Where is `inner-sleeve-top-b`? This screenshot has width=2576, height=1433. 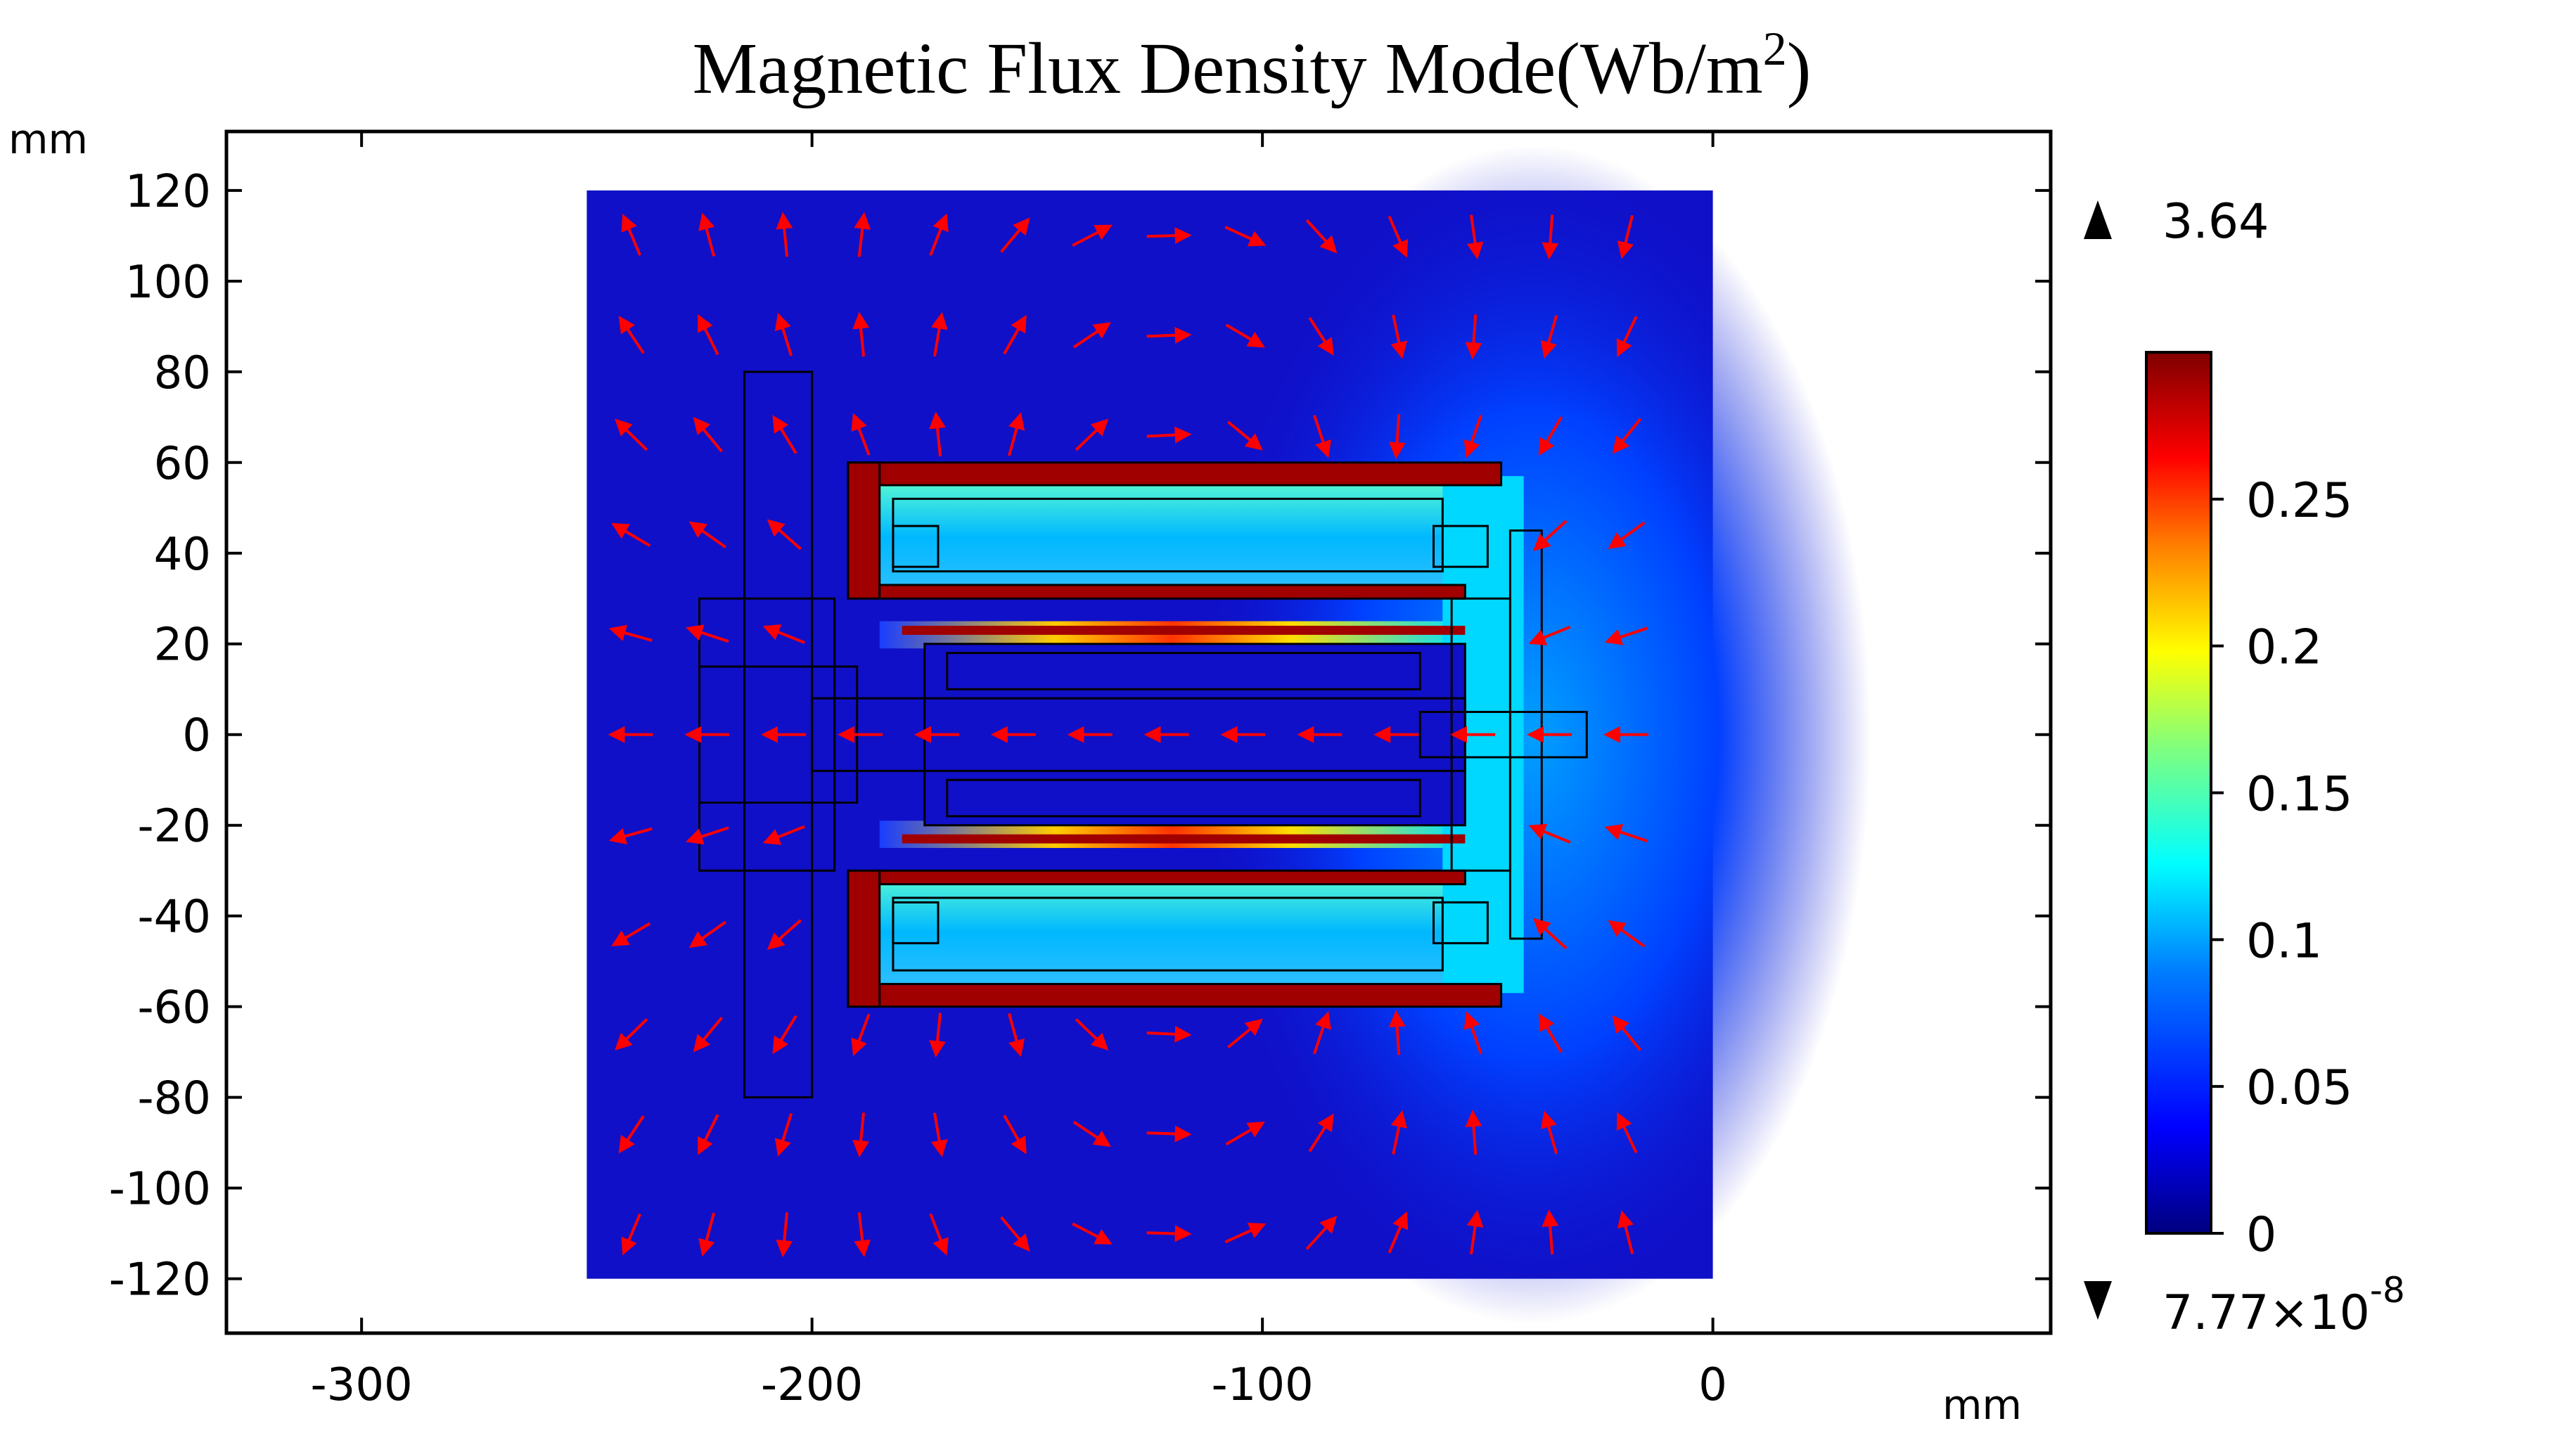 inner-sleeve-top-b is located at coordinates (1184, 630).